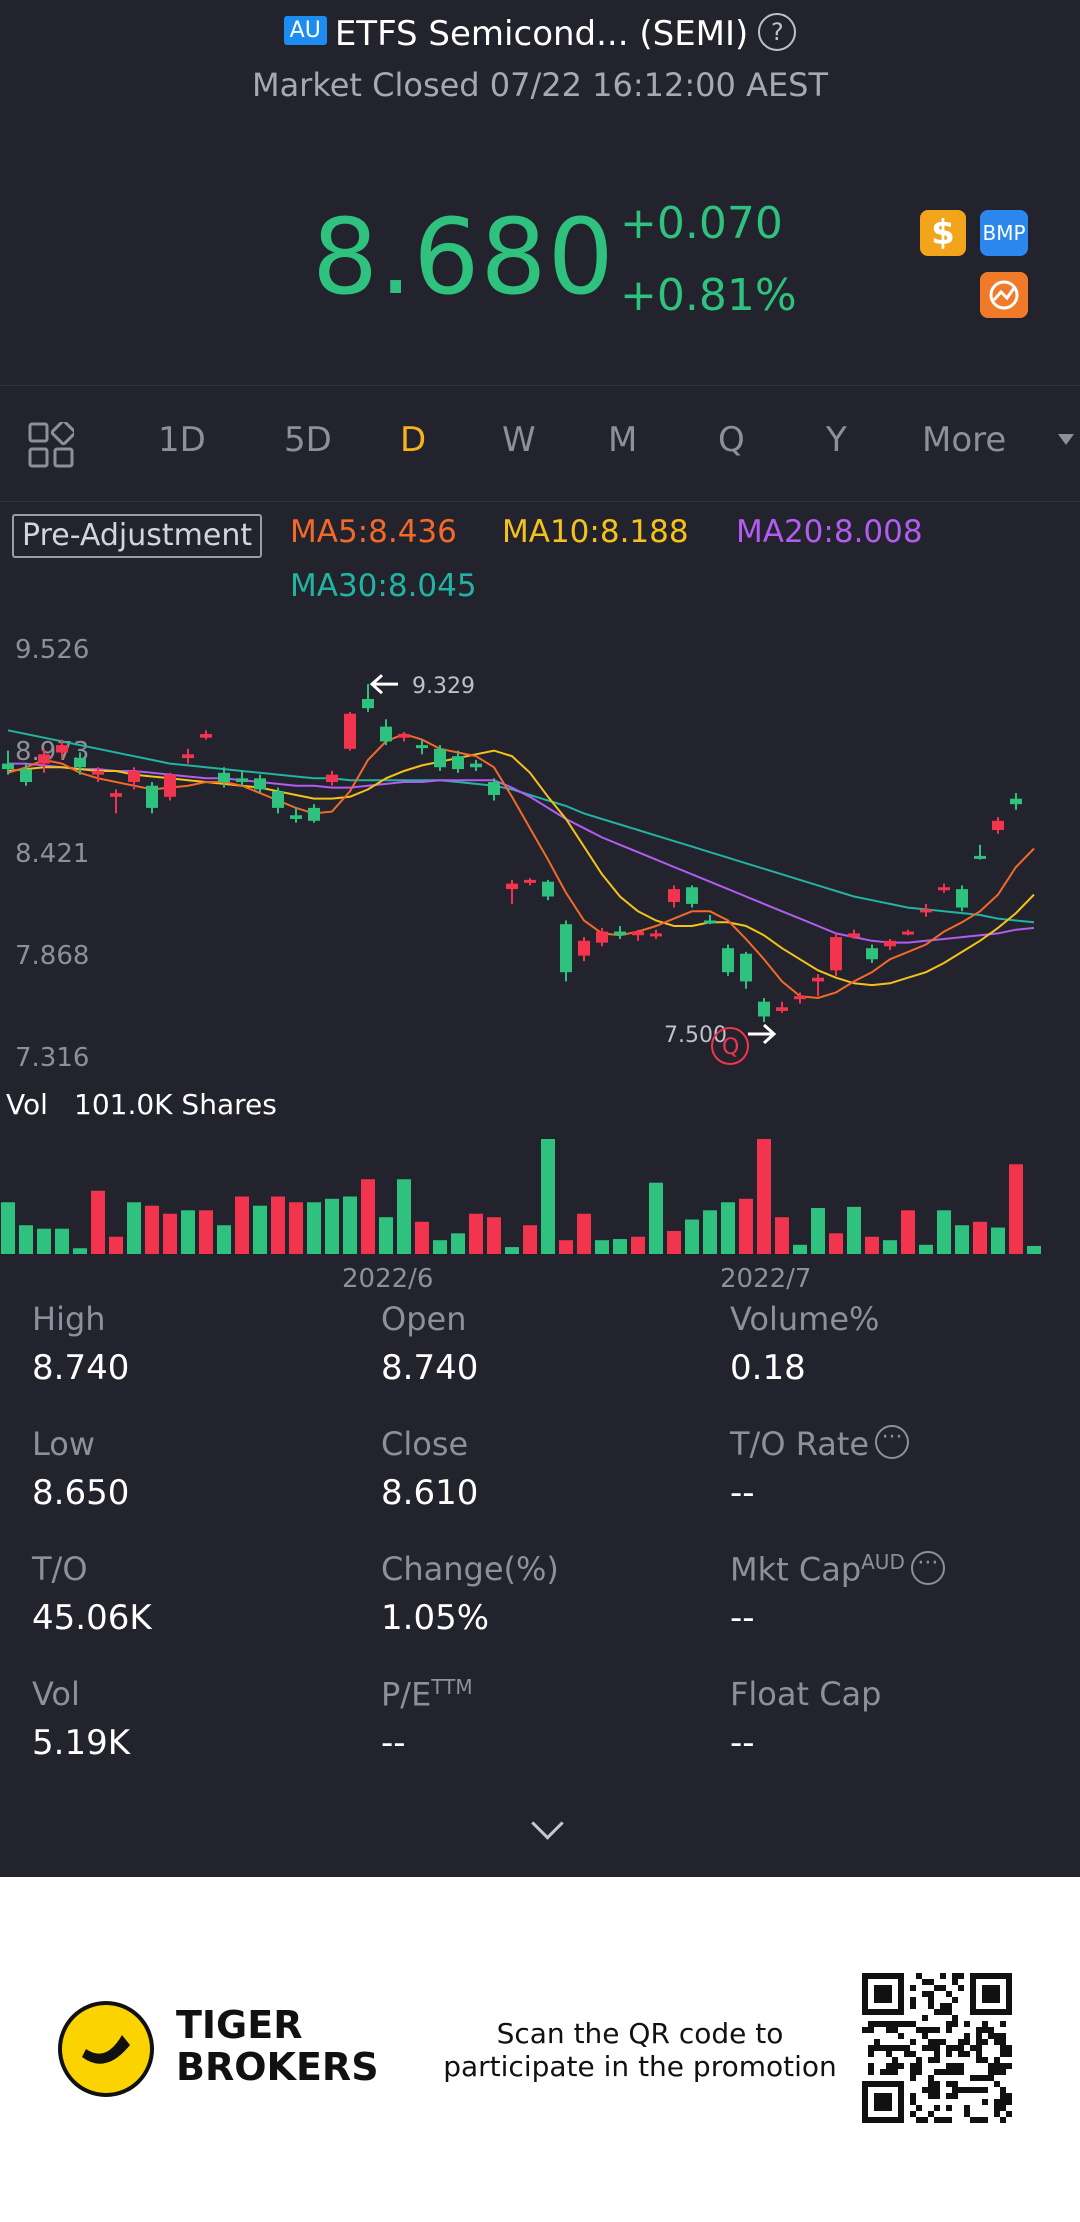 This screenshot has width=1080, height=2222. What do you see at coordinates (521, 853) in the screenshot?
I see `ma20-line` at bounding box center [521, 853].